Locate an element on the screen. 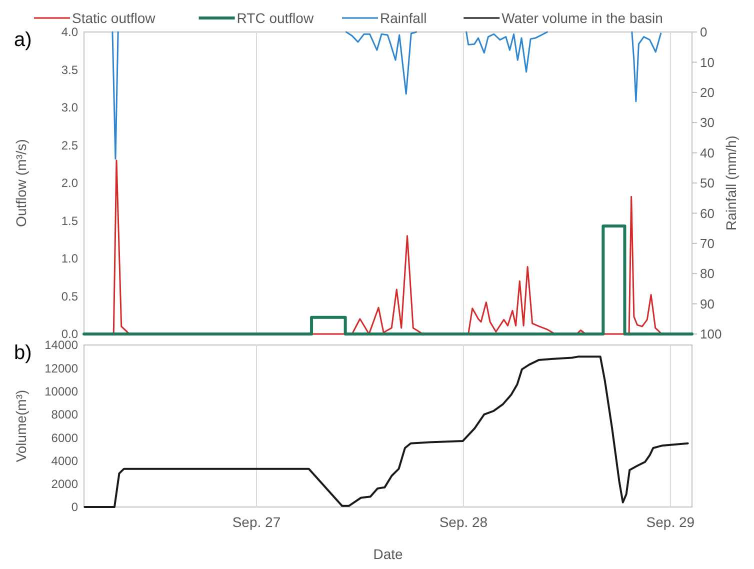  y-tick-label: 1.0 is located at coordinates (69, 259).